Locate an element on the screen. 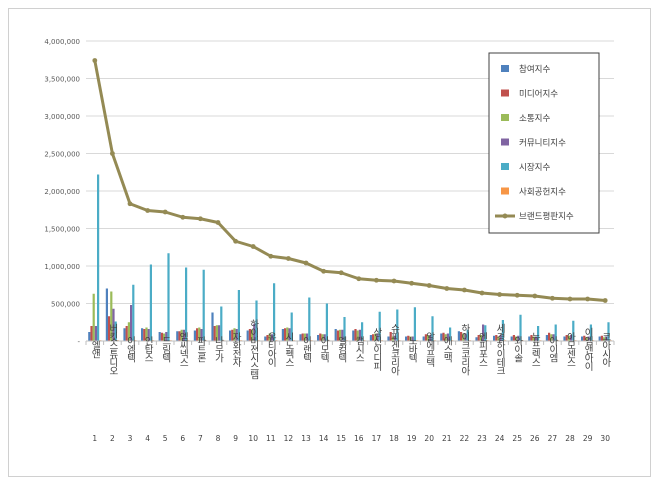  category-label: 알에프텍 is located at coordinates (429, 350).